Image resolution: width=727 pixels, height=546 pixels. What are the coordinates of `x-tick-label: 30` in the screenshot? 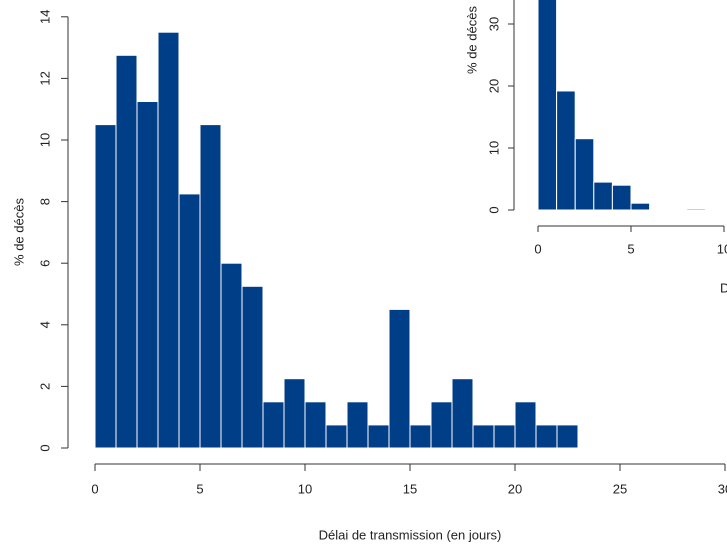 It's located at (722, 488).